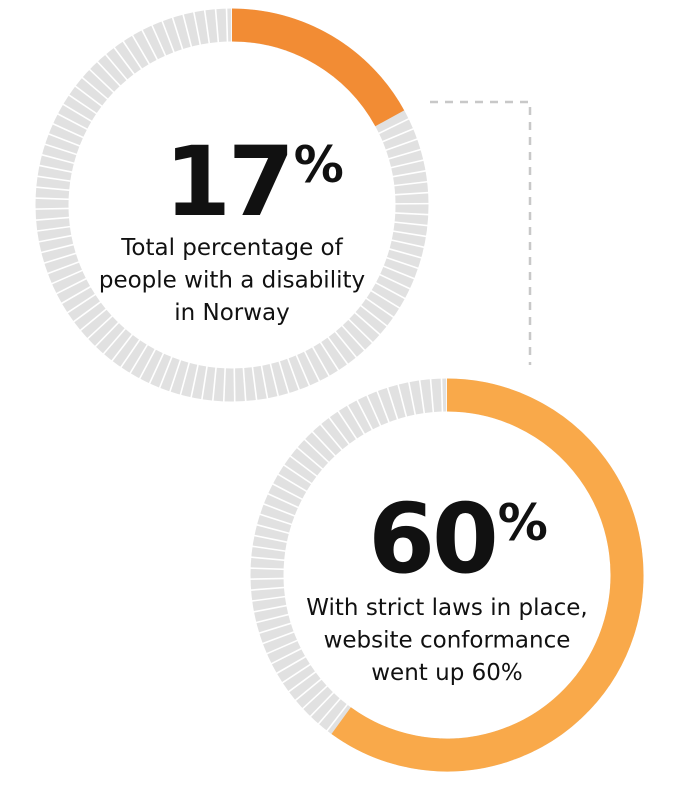  What do you see at coordinates (232, 313) in the screenshot?
I see `description-line: in Norway` at bounding box center [232, 313].